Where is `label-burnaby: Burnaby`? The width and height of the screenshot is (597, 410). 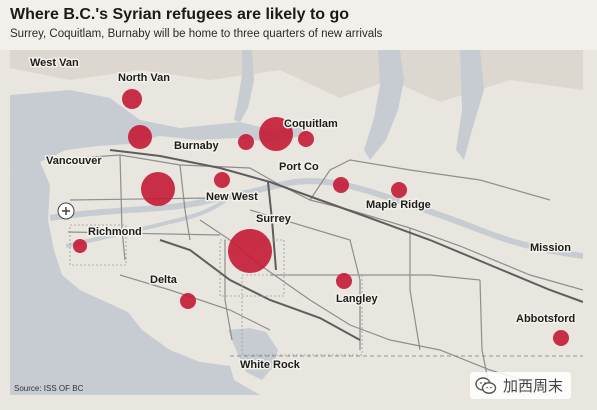 label-burnaby: Burnaby is located at coordinates (197, 146).